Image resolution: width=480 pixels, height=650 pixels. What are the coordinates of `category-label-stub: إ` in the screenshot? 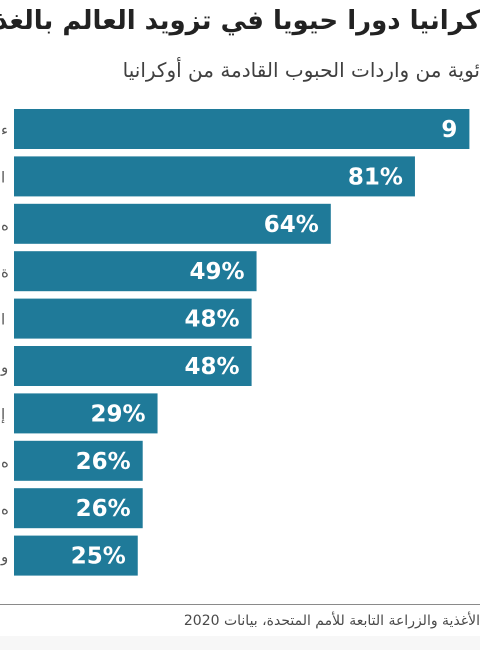 It's located at (3, 414).